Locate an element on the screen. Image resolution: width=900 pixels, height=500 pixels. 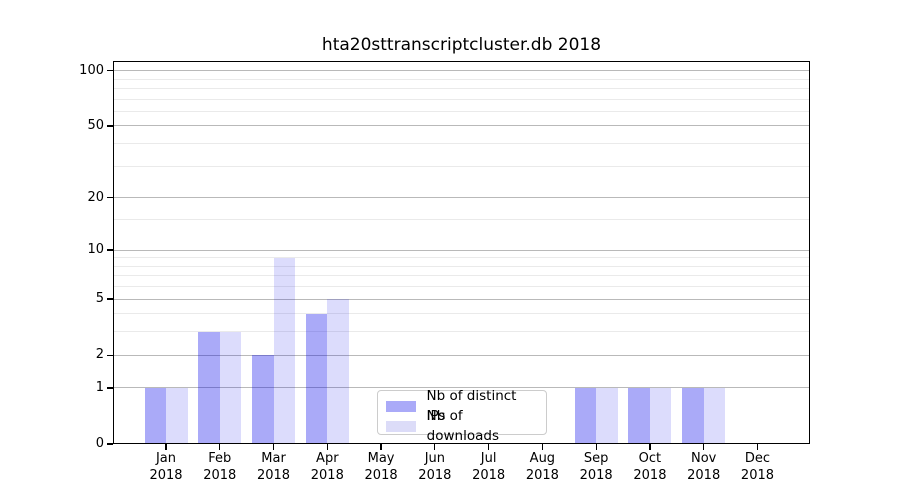
legend-item-distinct-ips: Nb of distinct IPs is located at coordinates (462, 406).